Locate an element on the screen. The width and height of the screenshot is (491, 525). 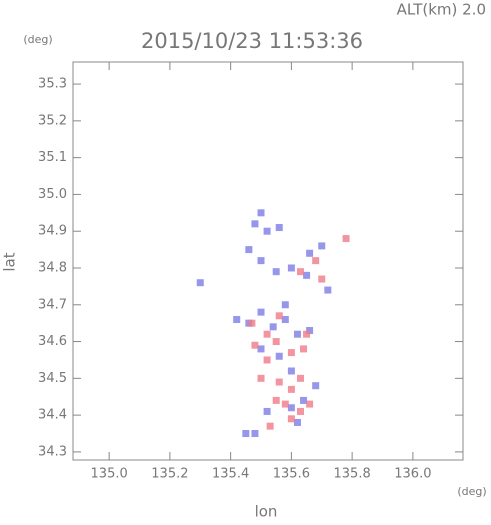
y-tick-label: 34.3 is located at coordinates (52, 451).